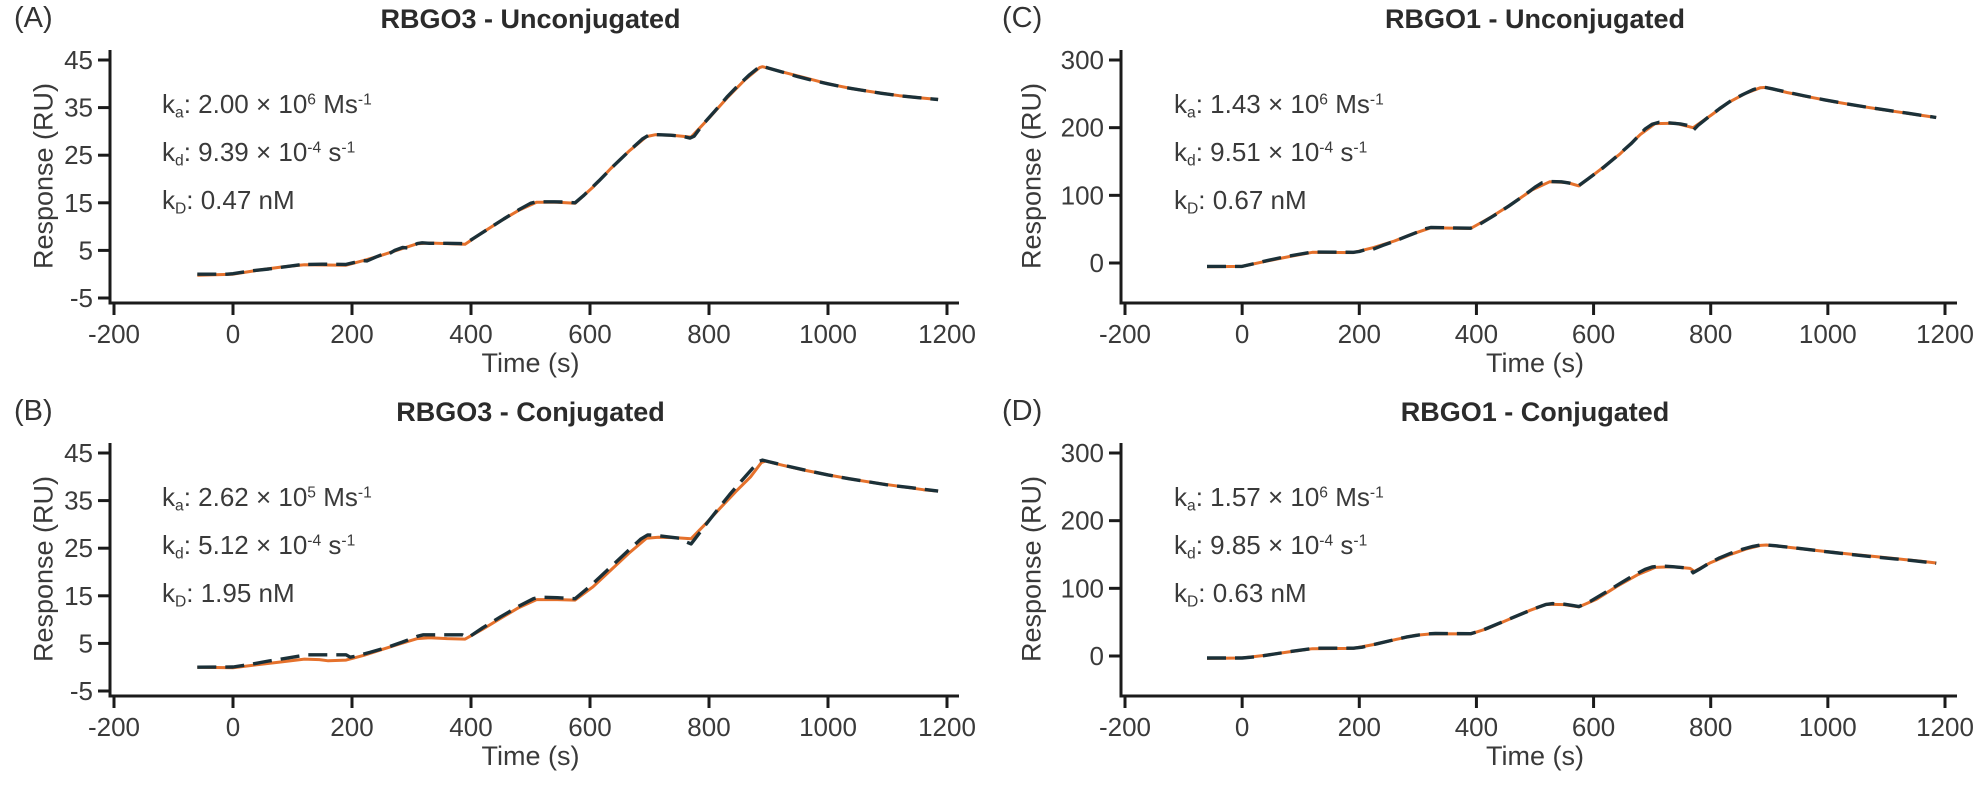 Image resolution: width=1976 pixels, height=786 pixels. What do you see at coordinates (1271, 153) in the screenshot?
I see `kinetics-line: kd: 9.51 × 10-4 s-1` at bounding box center [1271, 153].